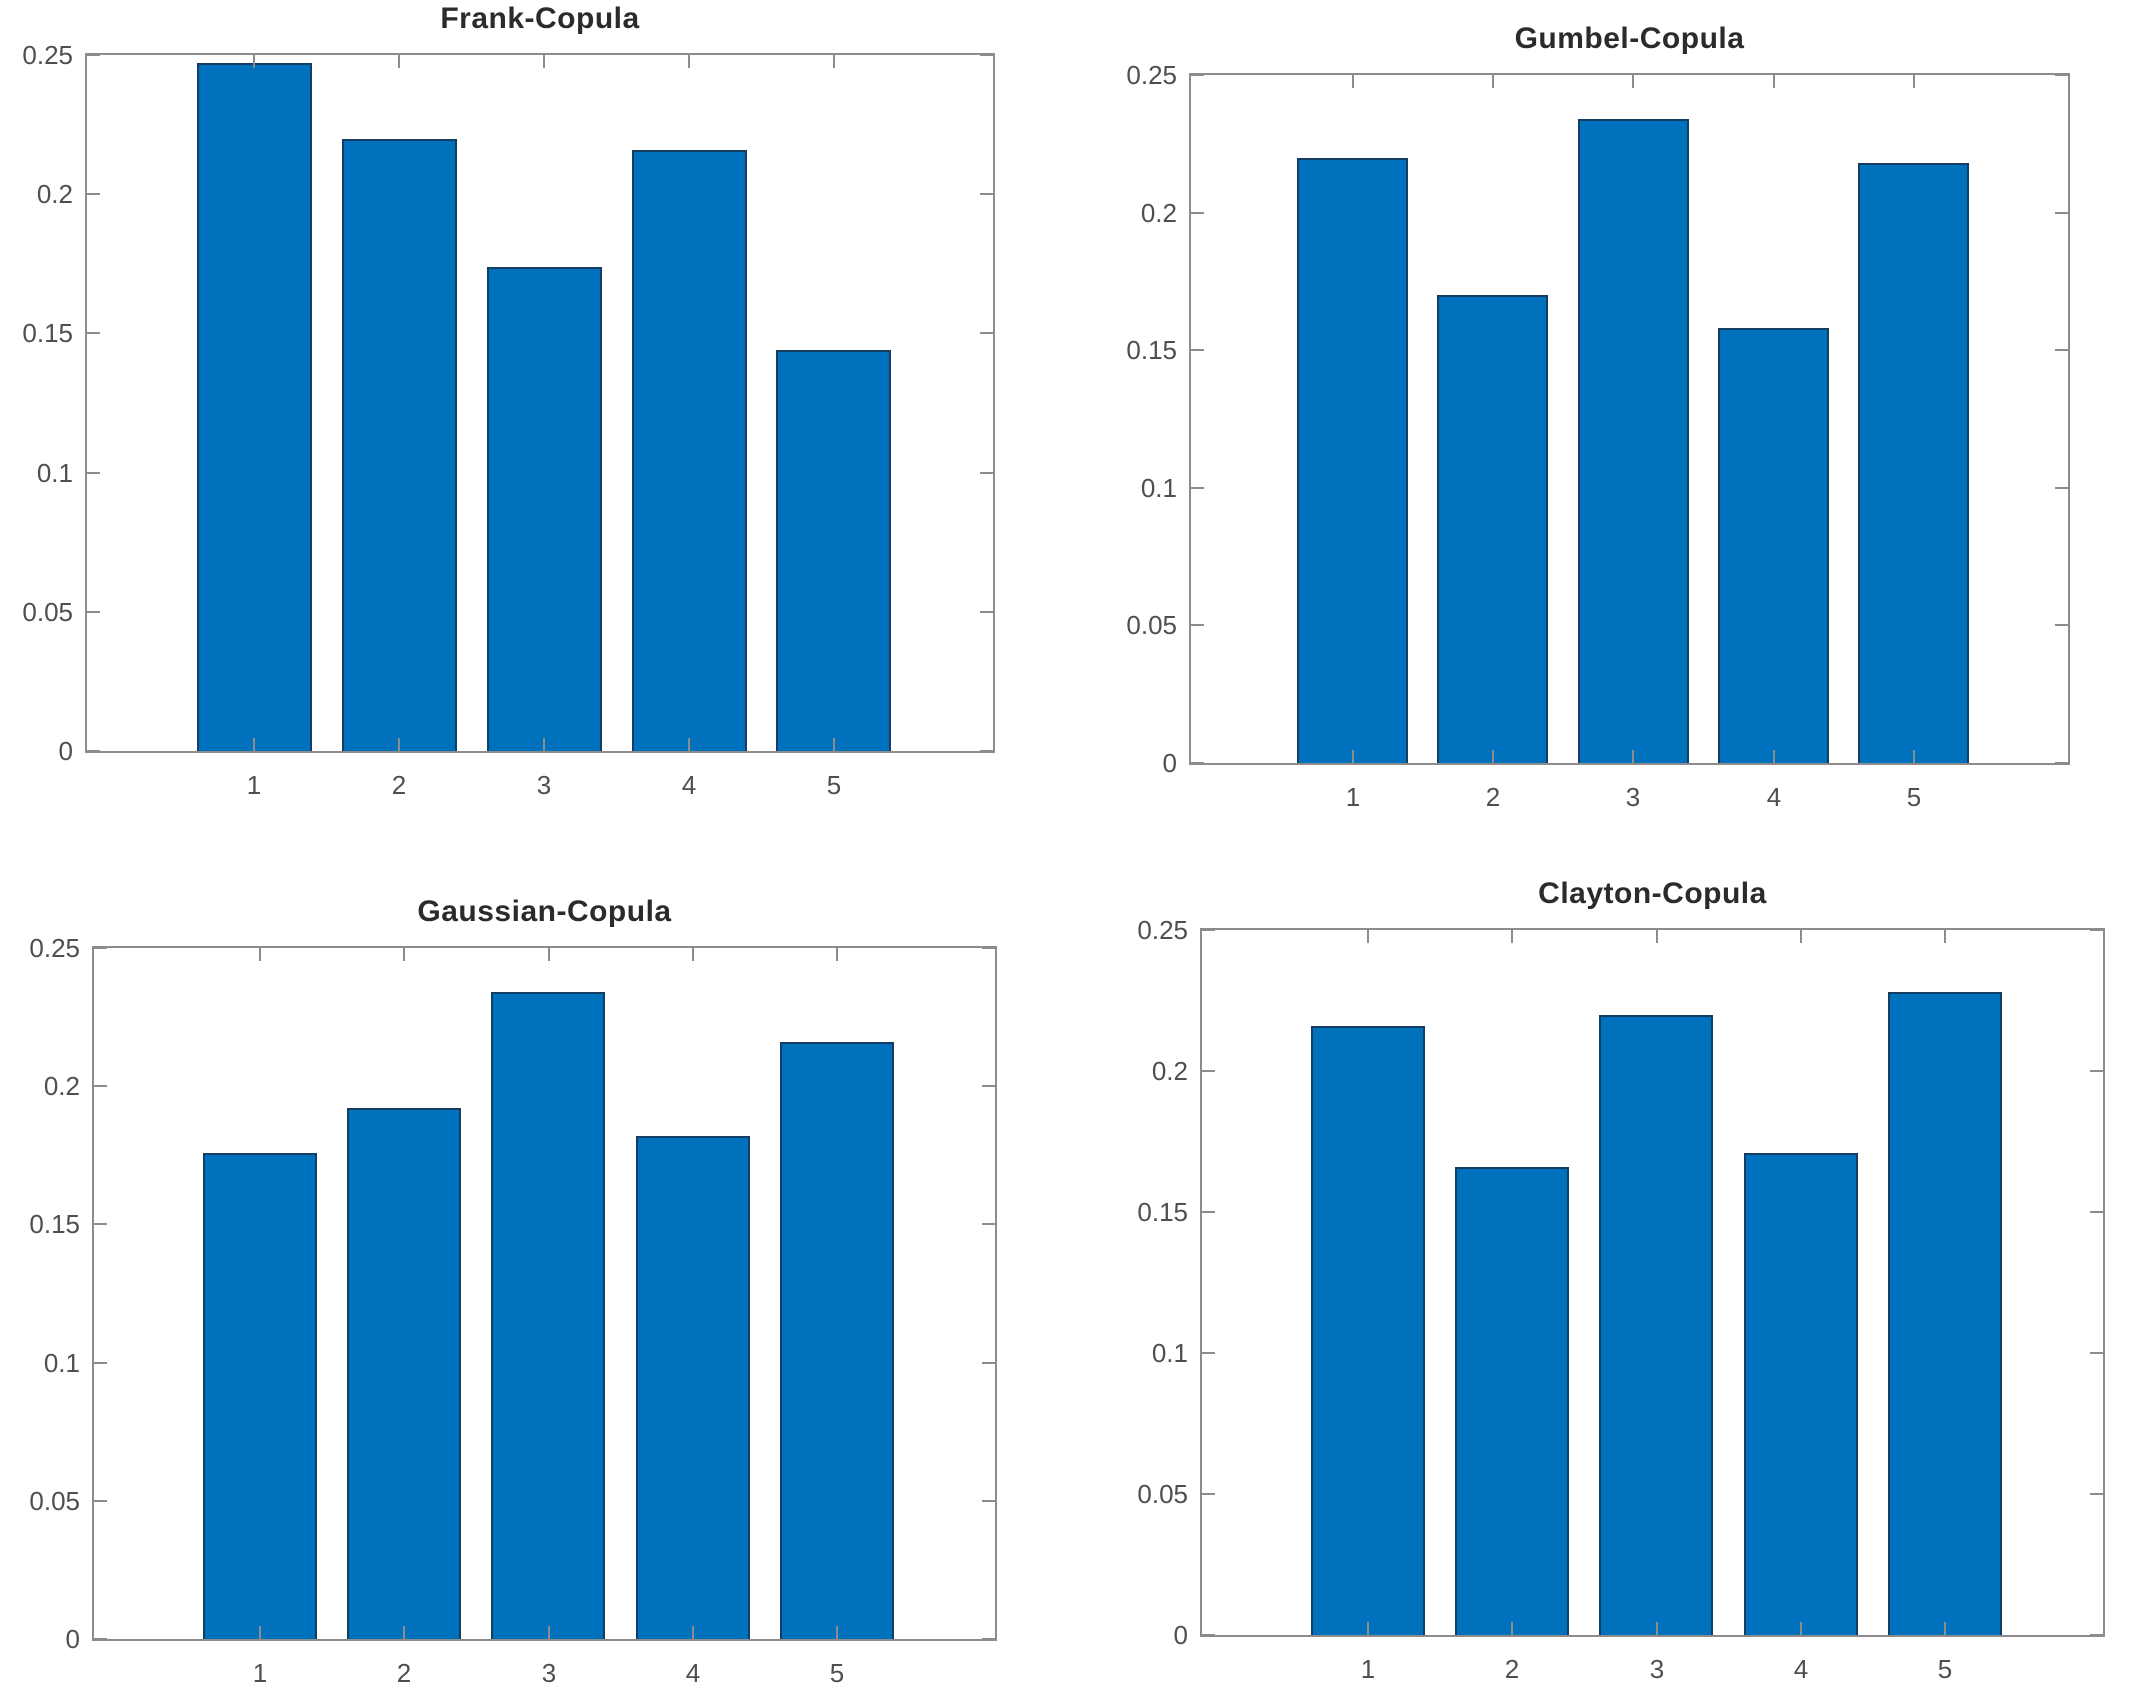 Image resolution: width=2130 pixels, height=1702 pixels. Describe the element at coordinates (540, 18) in the screenshot. I see `chart-title: Frank-Copula` at that location.